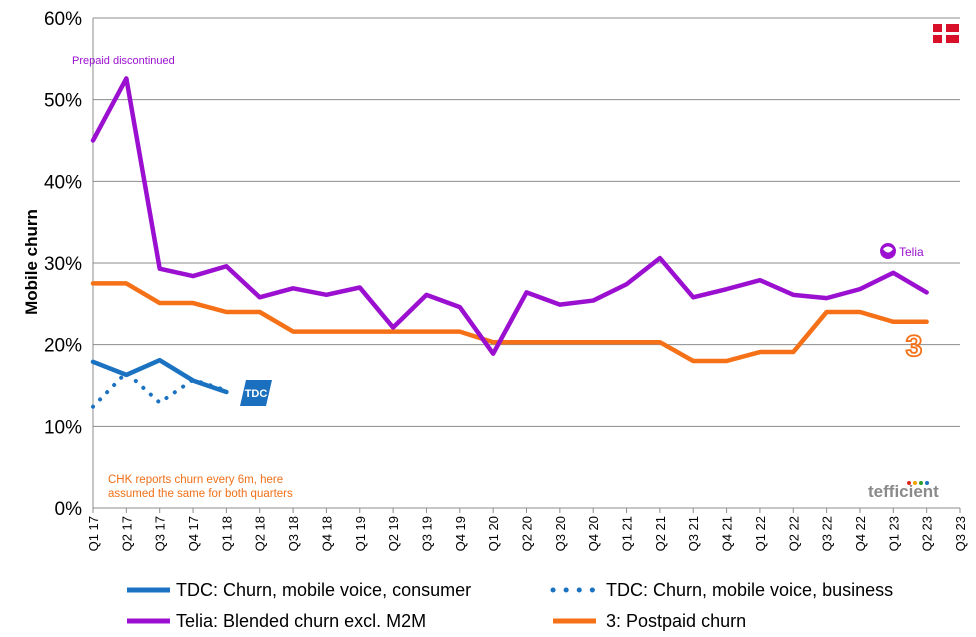 The height and width of the screenshot is (637, 976). I want to click on y-axis-ticks: 0% 10% 20% 30% 40% 50% 60%, so click(63, 264).